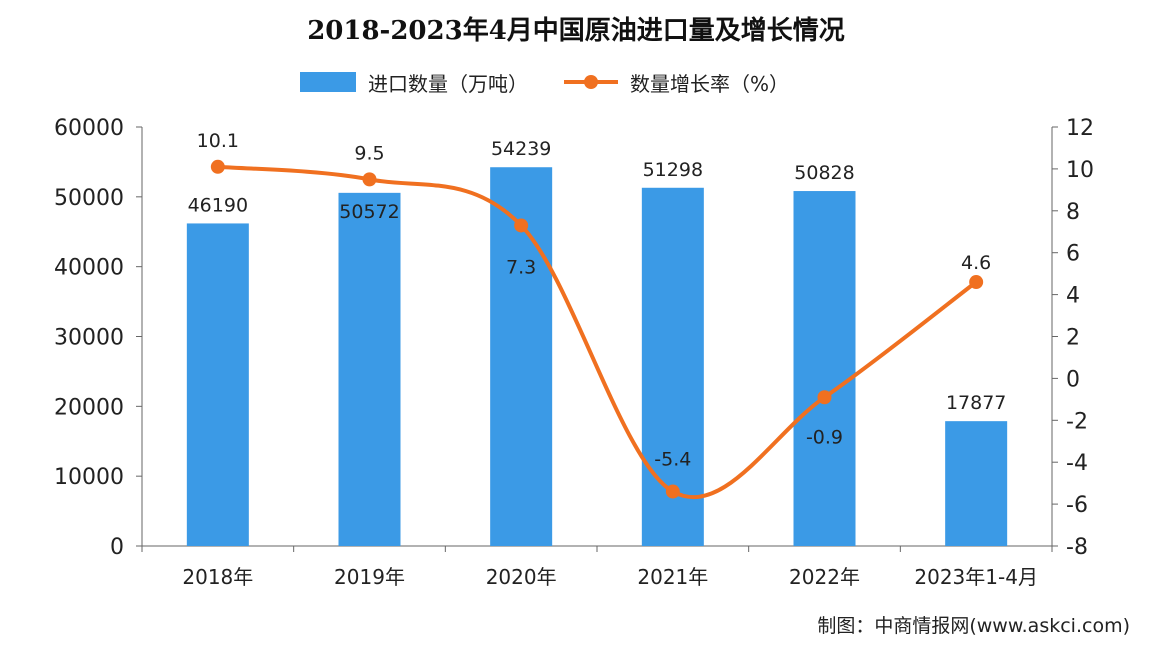 The image size is (1152, 654). I want to click on right-axis-tick-label: 4, so click(1073, 296).